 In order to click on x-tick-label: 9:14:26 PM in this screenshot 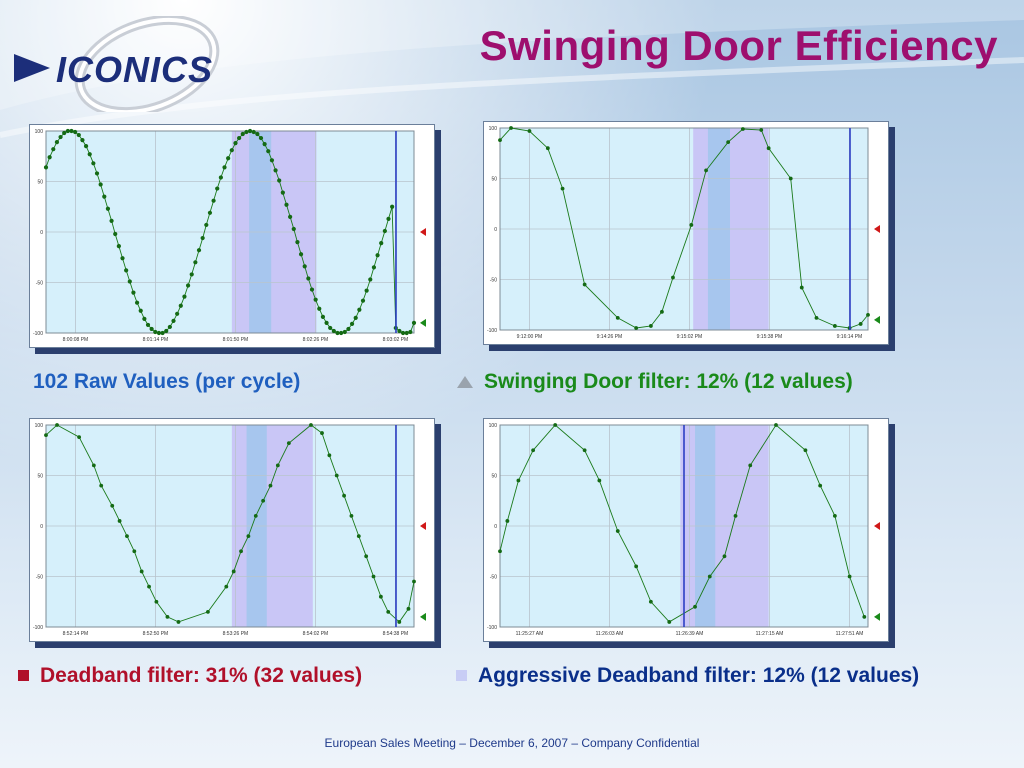, I will do `click(610, 337)`.